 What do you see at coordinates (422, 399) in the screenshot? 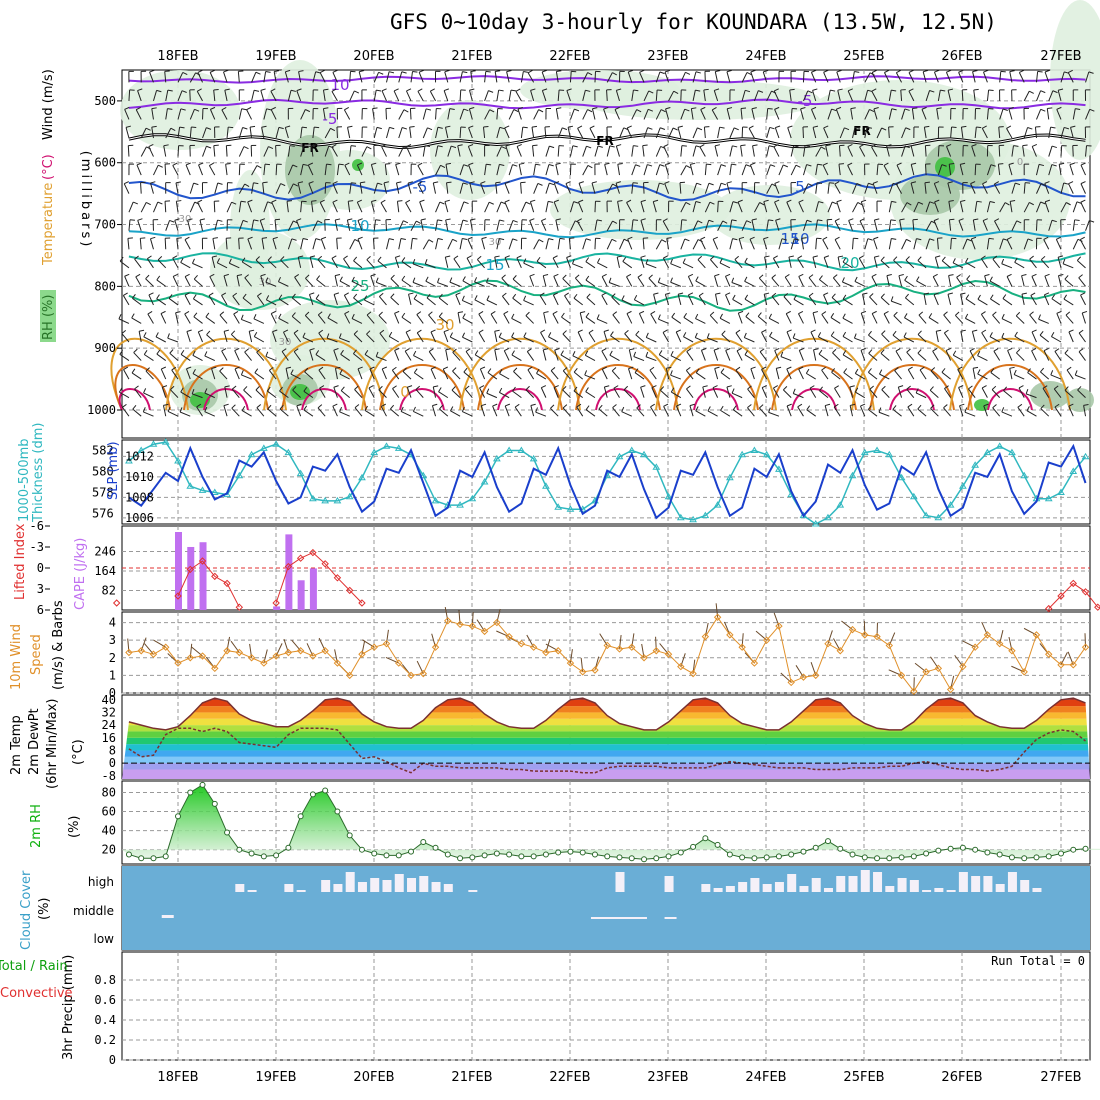
I see `isotherm-arc` at bounding box center [422, 399].